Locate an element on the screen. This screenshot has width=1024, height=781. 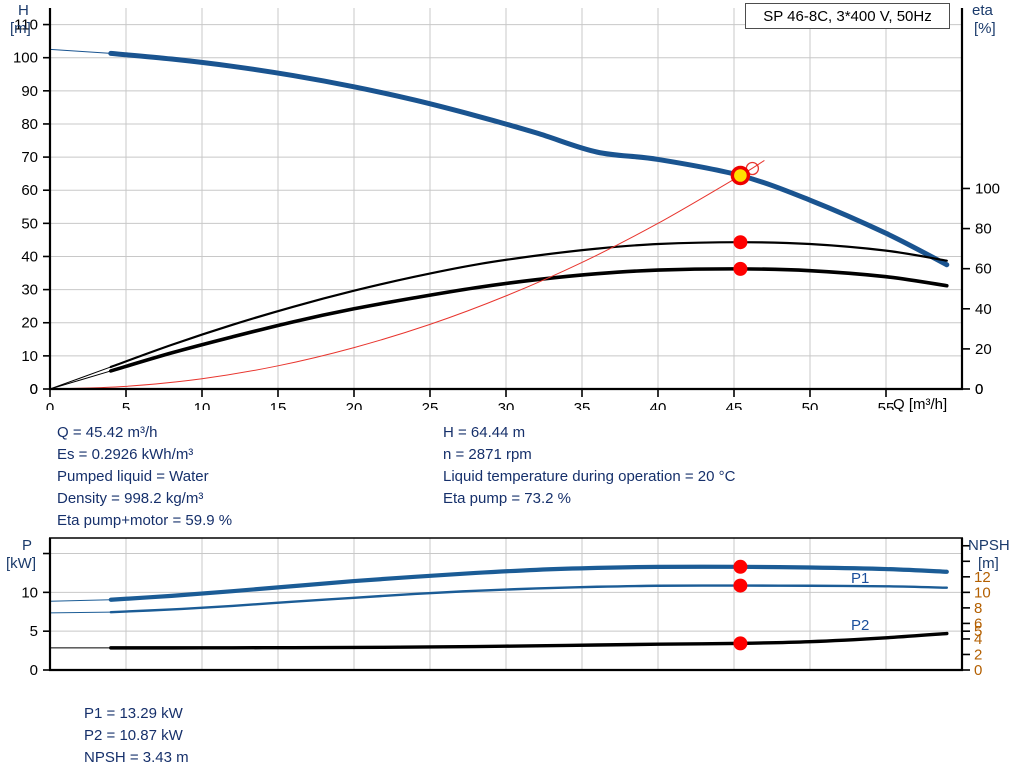
eta-axis-unit: [%] is located at coordinates (985, 28).